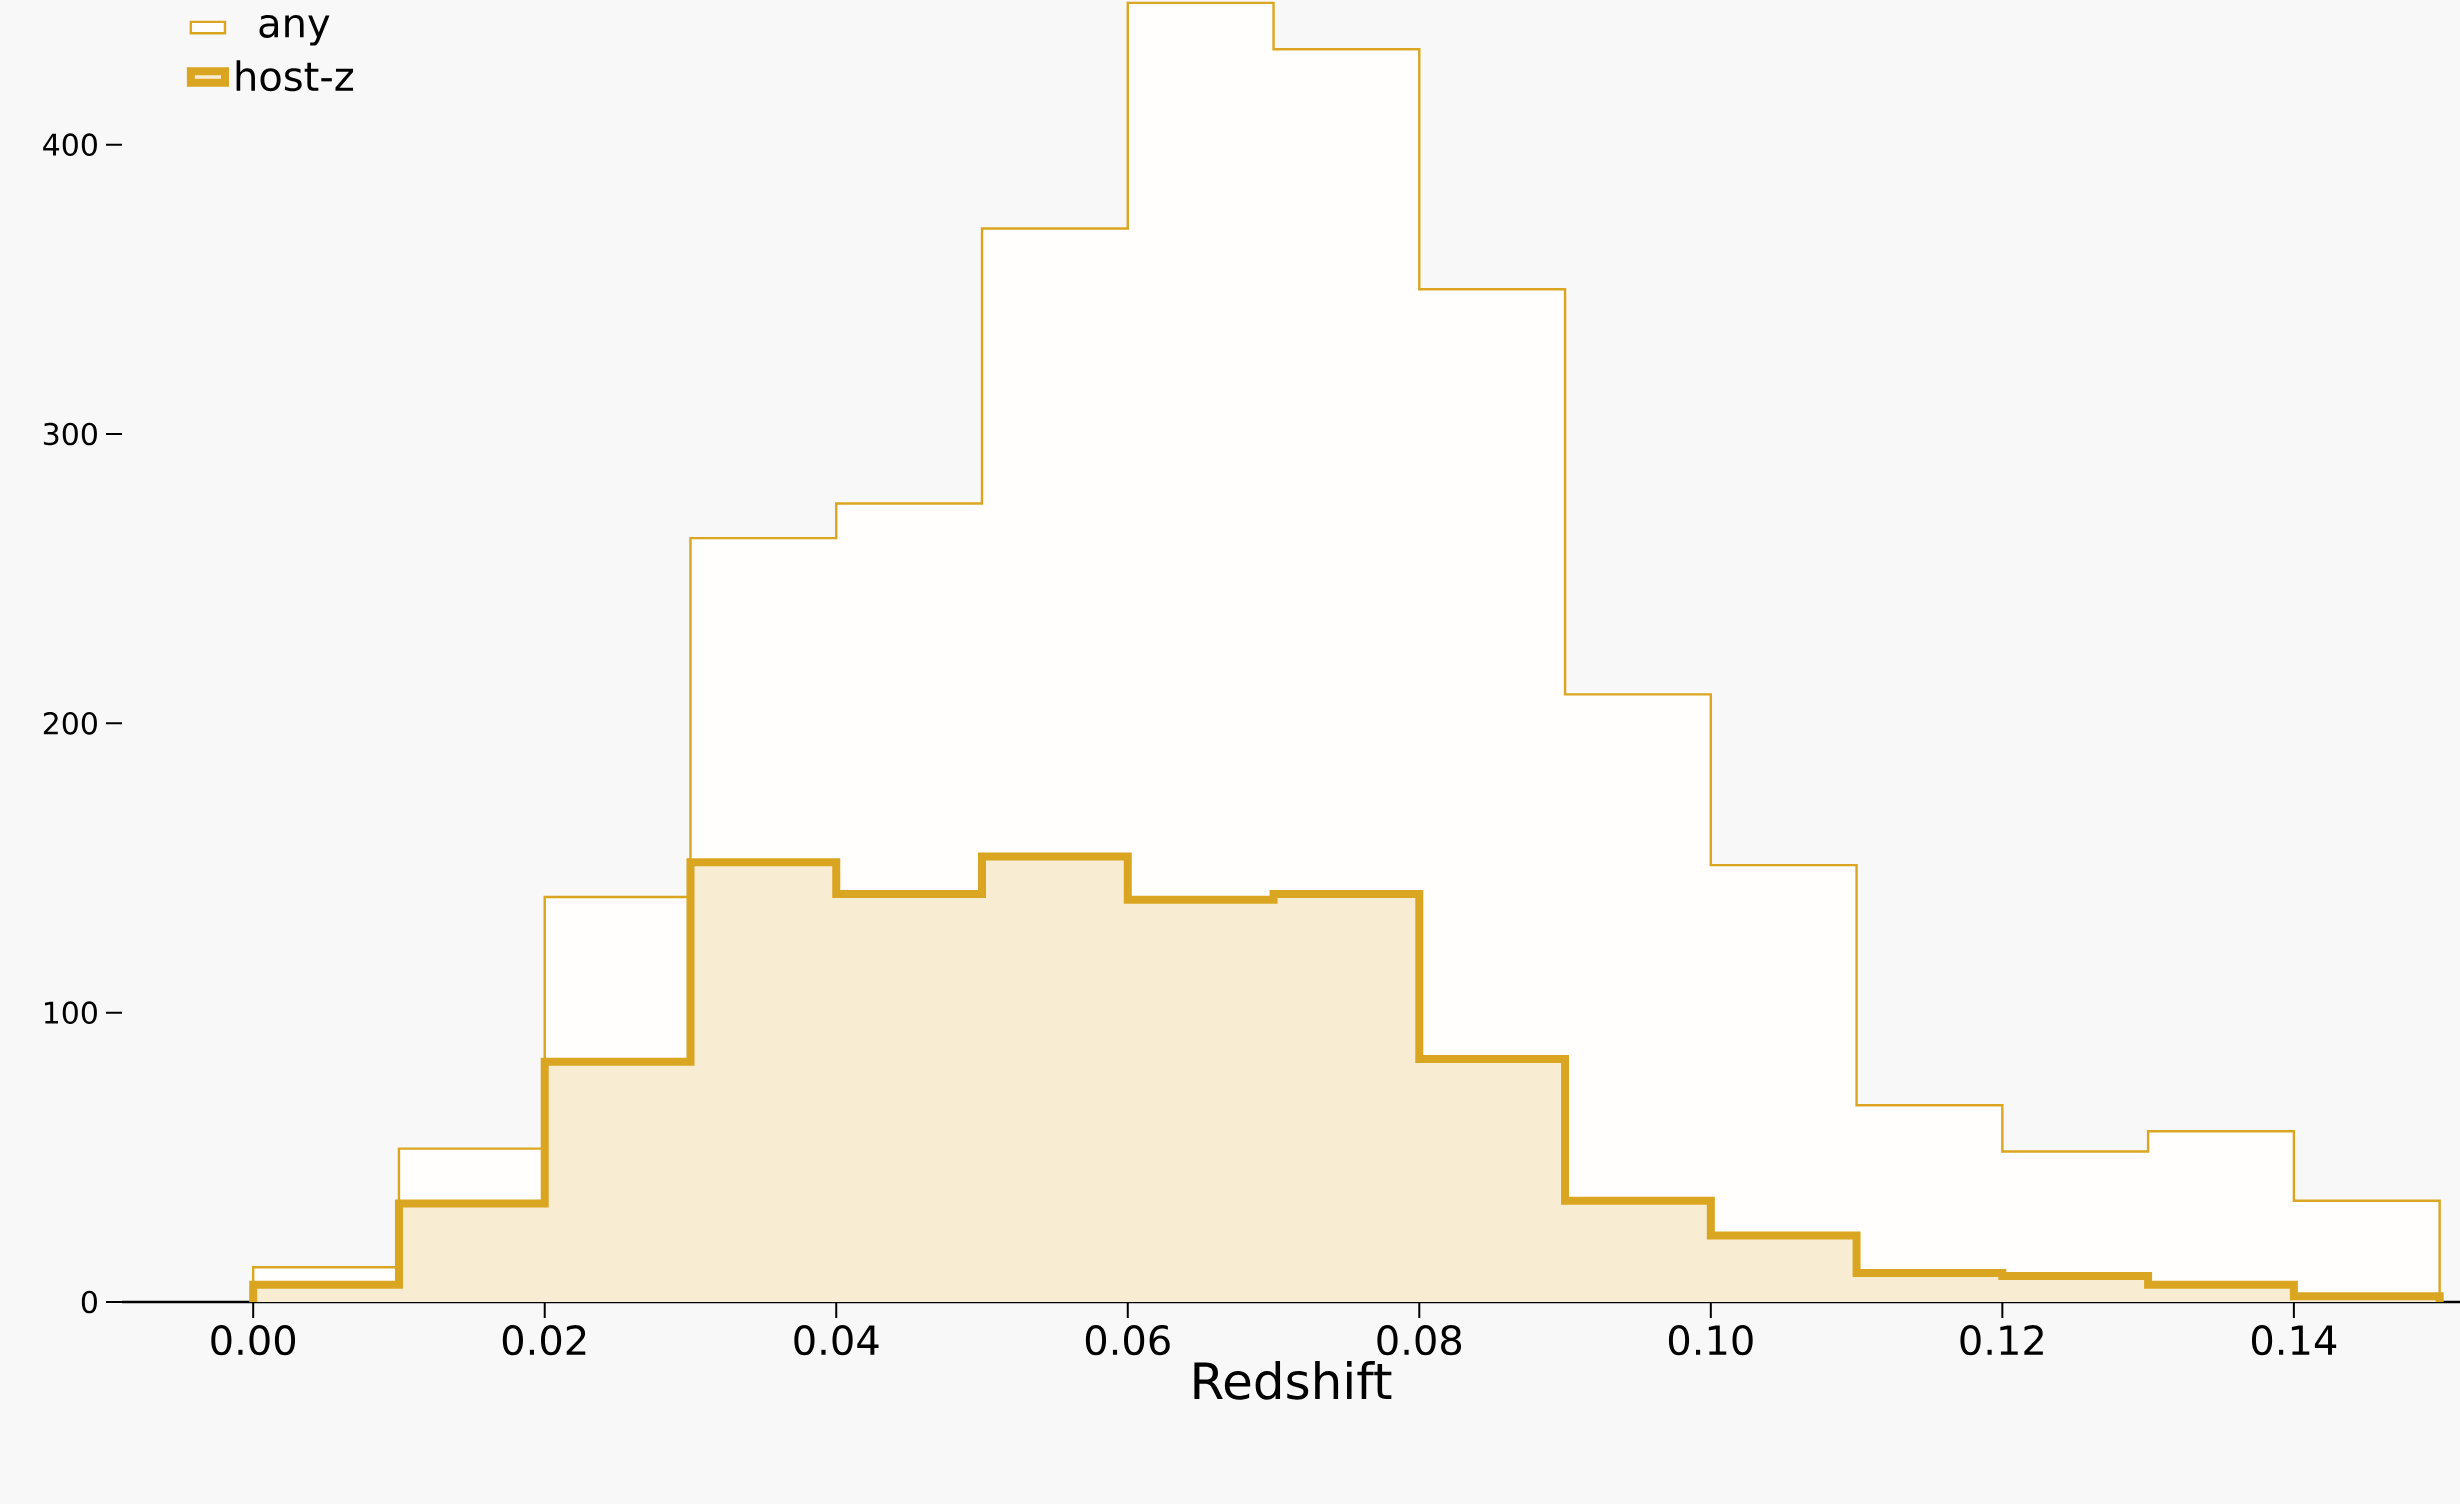  Describe the element at coordinates (294, 30) in the screenshot. I see `legend-label: any` at that location.